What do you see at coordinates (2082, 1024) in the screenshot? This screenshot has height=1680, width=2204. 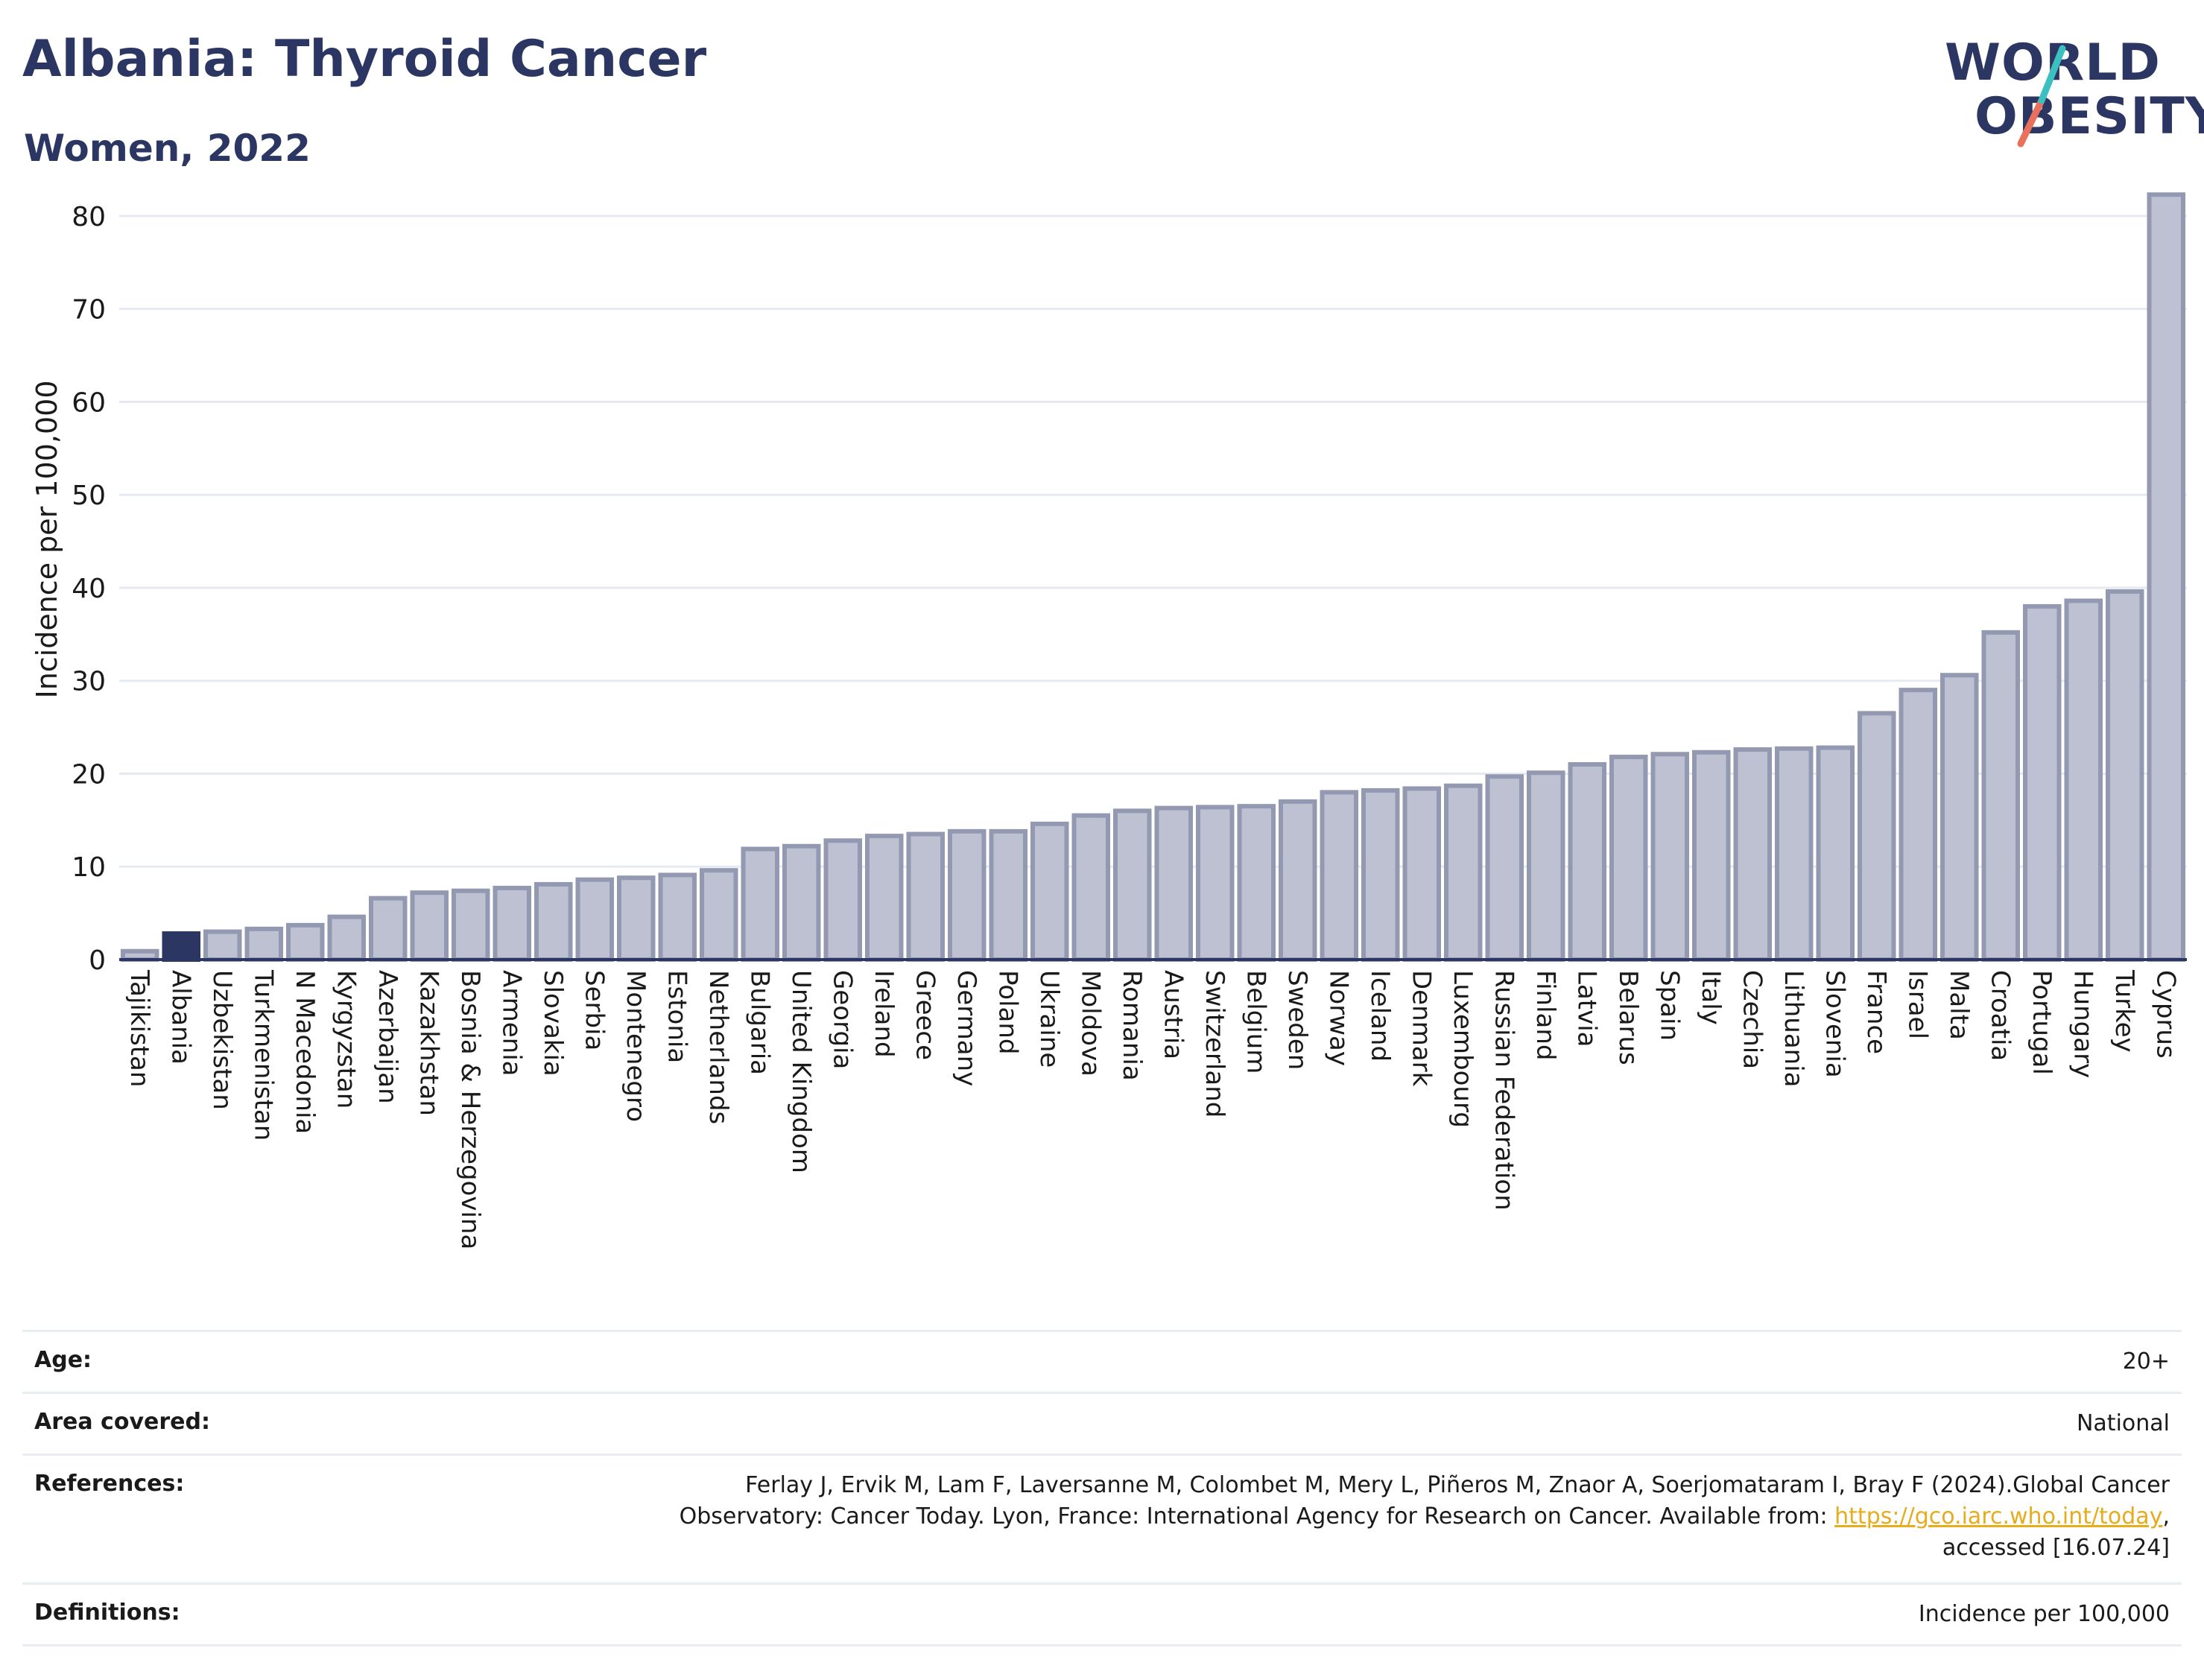 I see `x-tick-label: Hungary` at bounding box center [2082, 1024].